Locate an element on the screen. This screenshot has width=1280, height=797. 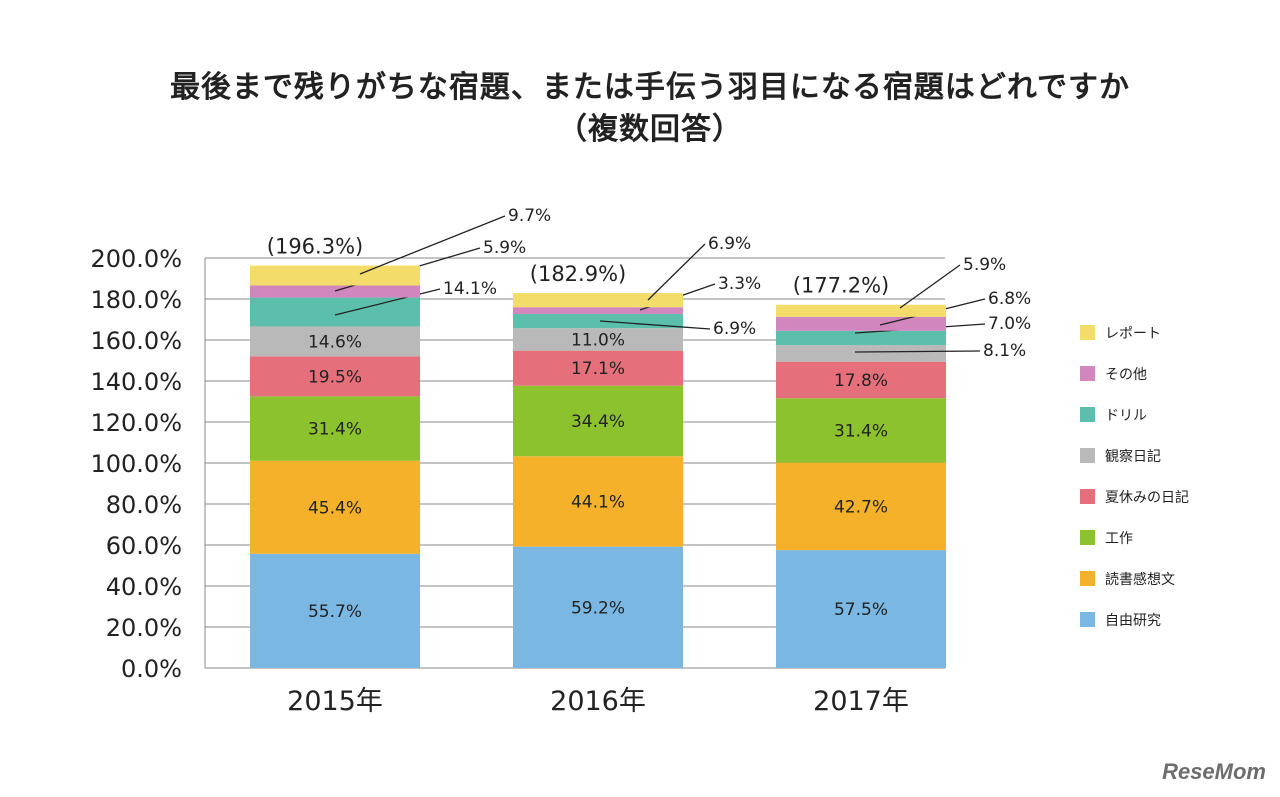
chart-subtitle: （複数回答） is located at coordinates (650, 129).